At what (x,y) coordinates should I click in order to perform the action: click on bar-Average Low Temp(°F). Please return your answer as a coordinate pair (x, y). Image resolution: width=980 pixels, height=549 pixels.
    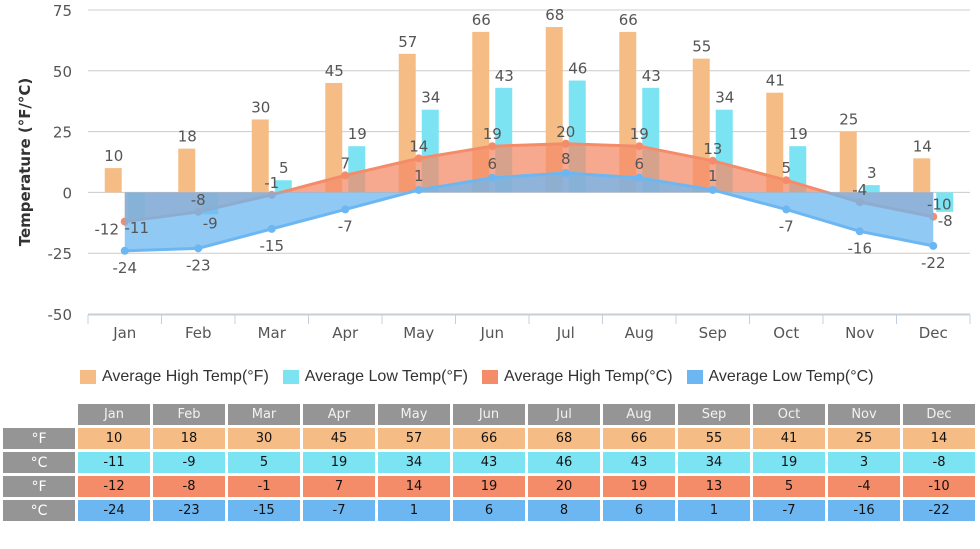
    Looking at the image, I should click on (945, 202).